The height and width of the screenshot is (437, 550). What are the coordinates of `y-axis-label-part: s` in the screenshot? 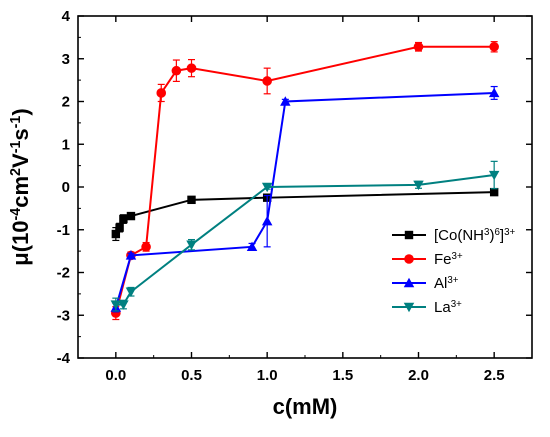 It's located at (20, 134).